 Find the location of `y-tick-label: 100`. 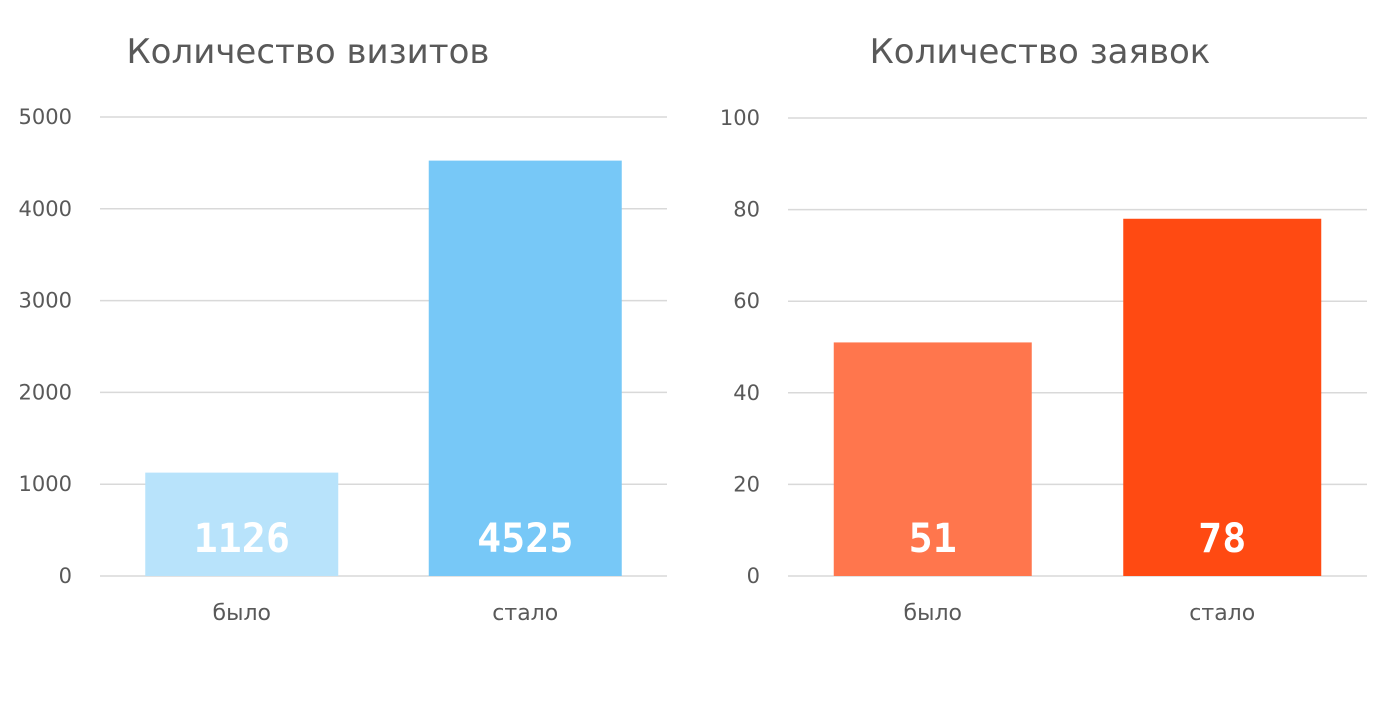

y-tick-label: 100 is located at coordinates (740, 118).